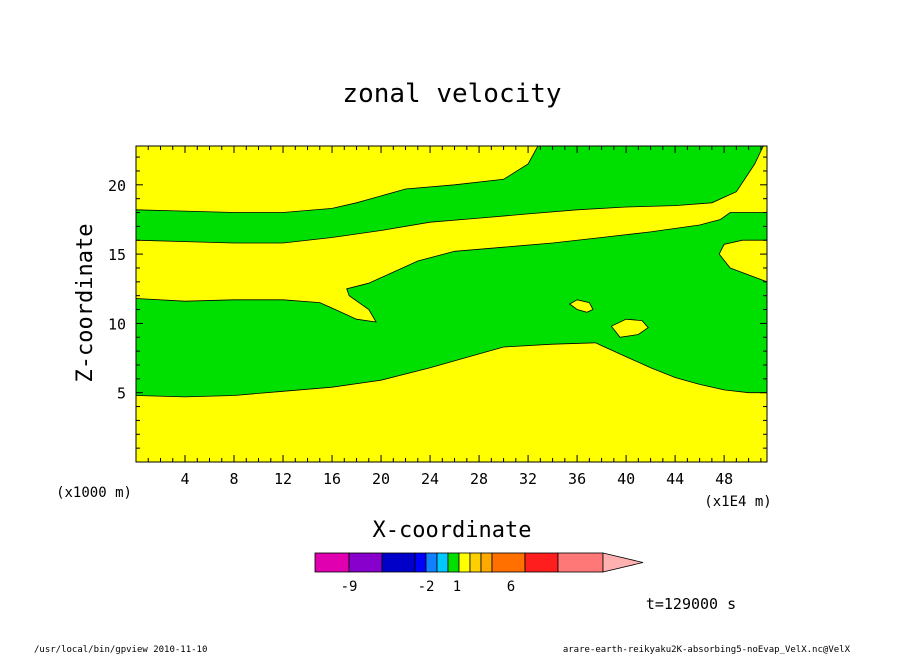 This screenshot has height=654, width=904. I want to click on x-tick-label-28: 28, so click(479, 479).